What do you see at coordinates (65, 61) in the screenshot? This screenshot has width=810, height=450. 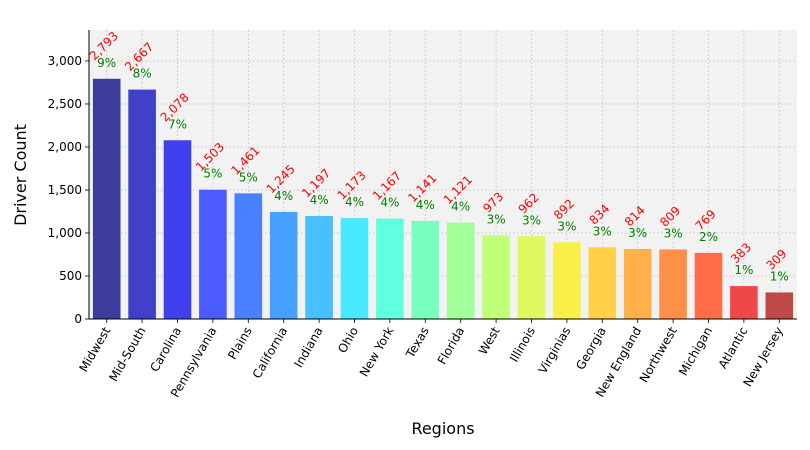 I see `y-tick-label: 3,000` at bounding box center [65, 61].